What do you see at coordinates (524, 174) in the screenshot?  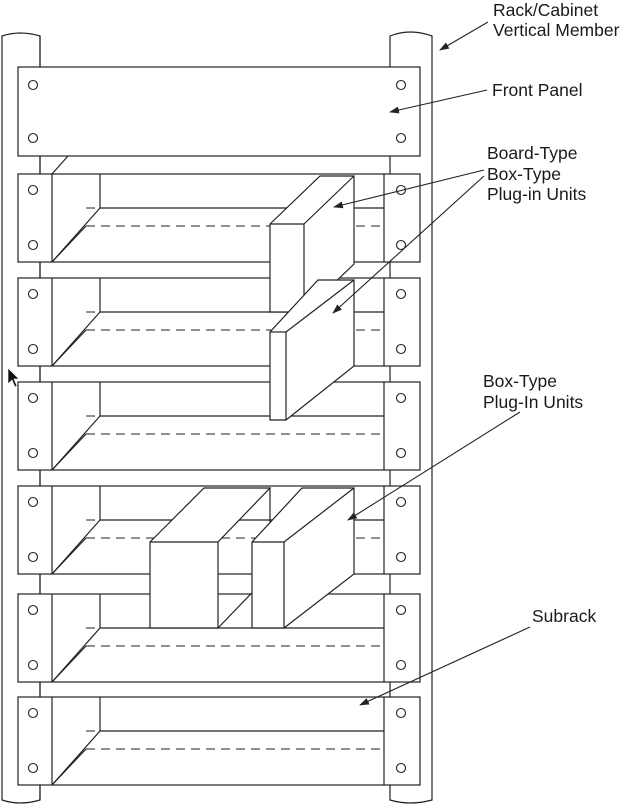 I see `label-board-line-2: Box-Type` at bounding box center [524, 174].